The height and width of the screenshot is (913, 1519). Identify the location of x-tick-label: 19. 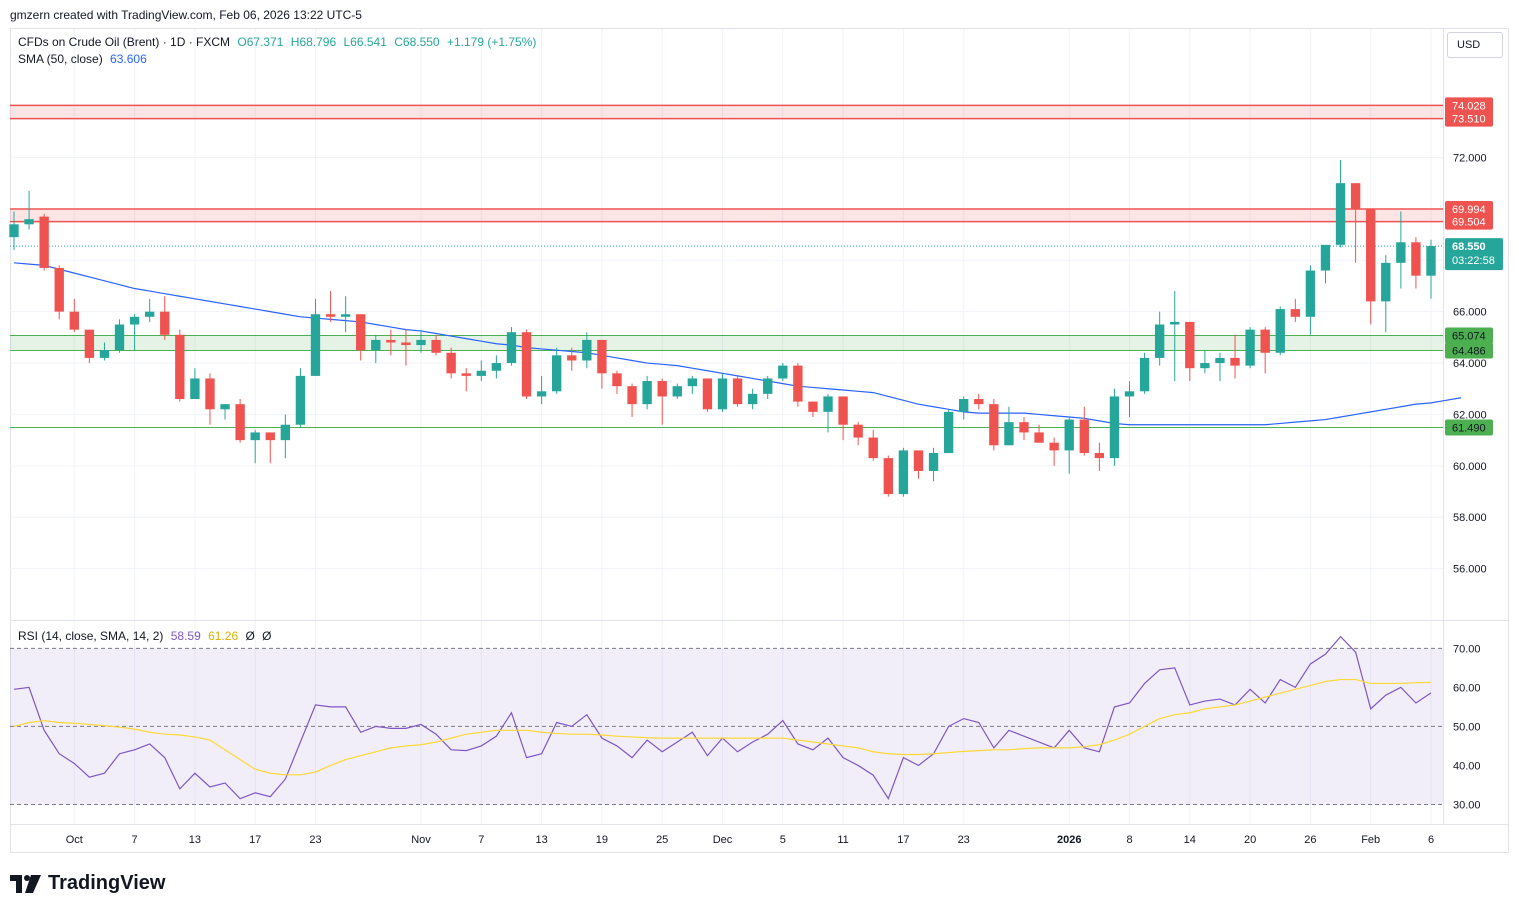
(602, 840).